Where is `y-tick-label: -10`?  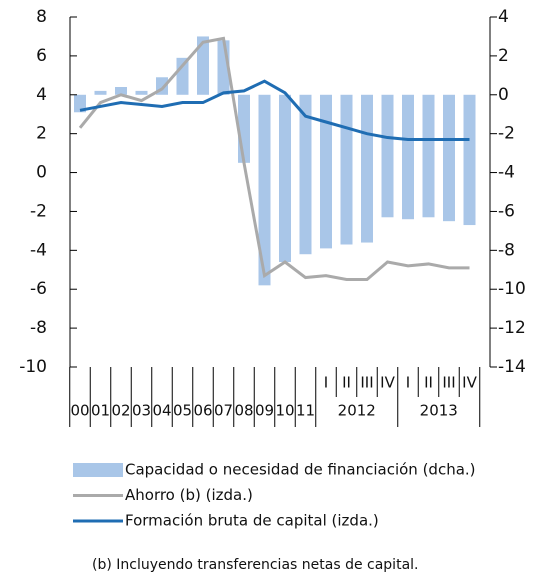 y-tick-label: -10 is located at coordinates (33, 367).